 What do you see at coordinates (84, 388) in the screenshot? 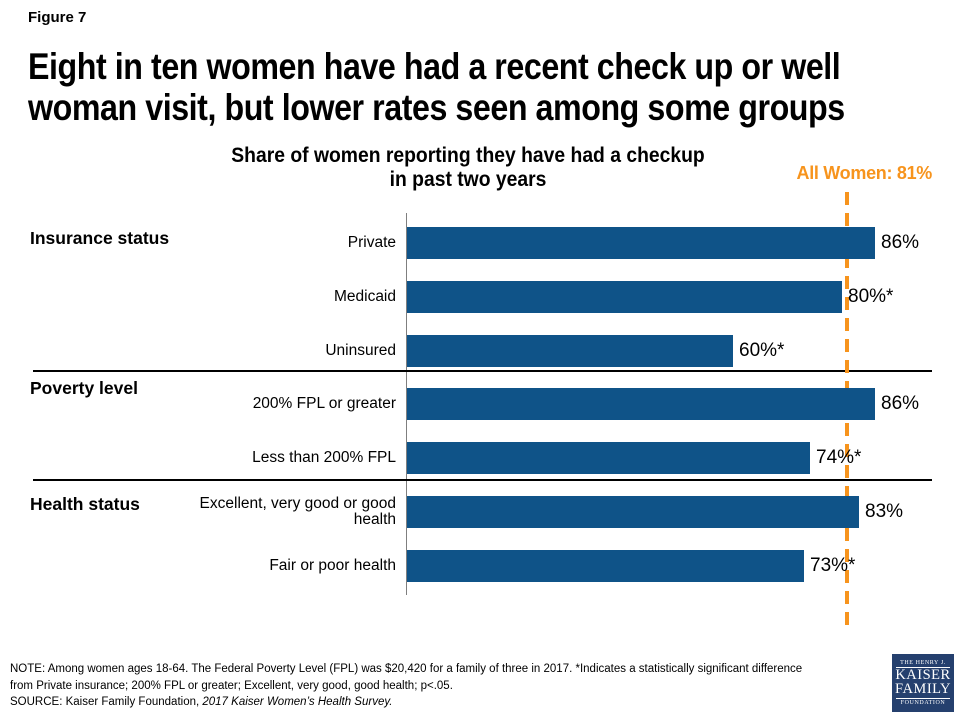
I see `group-label: Poverty level` at bounding box center [84, 388].